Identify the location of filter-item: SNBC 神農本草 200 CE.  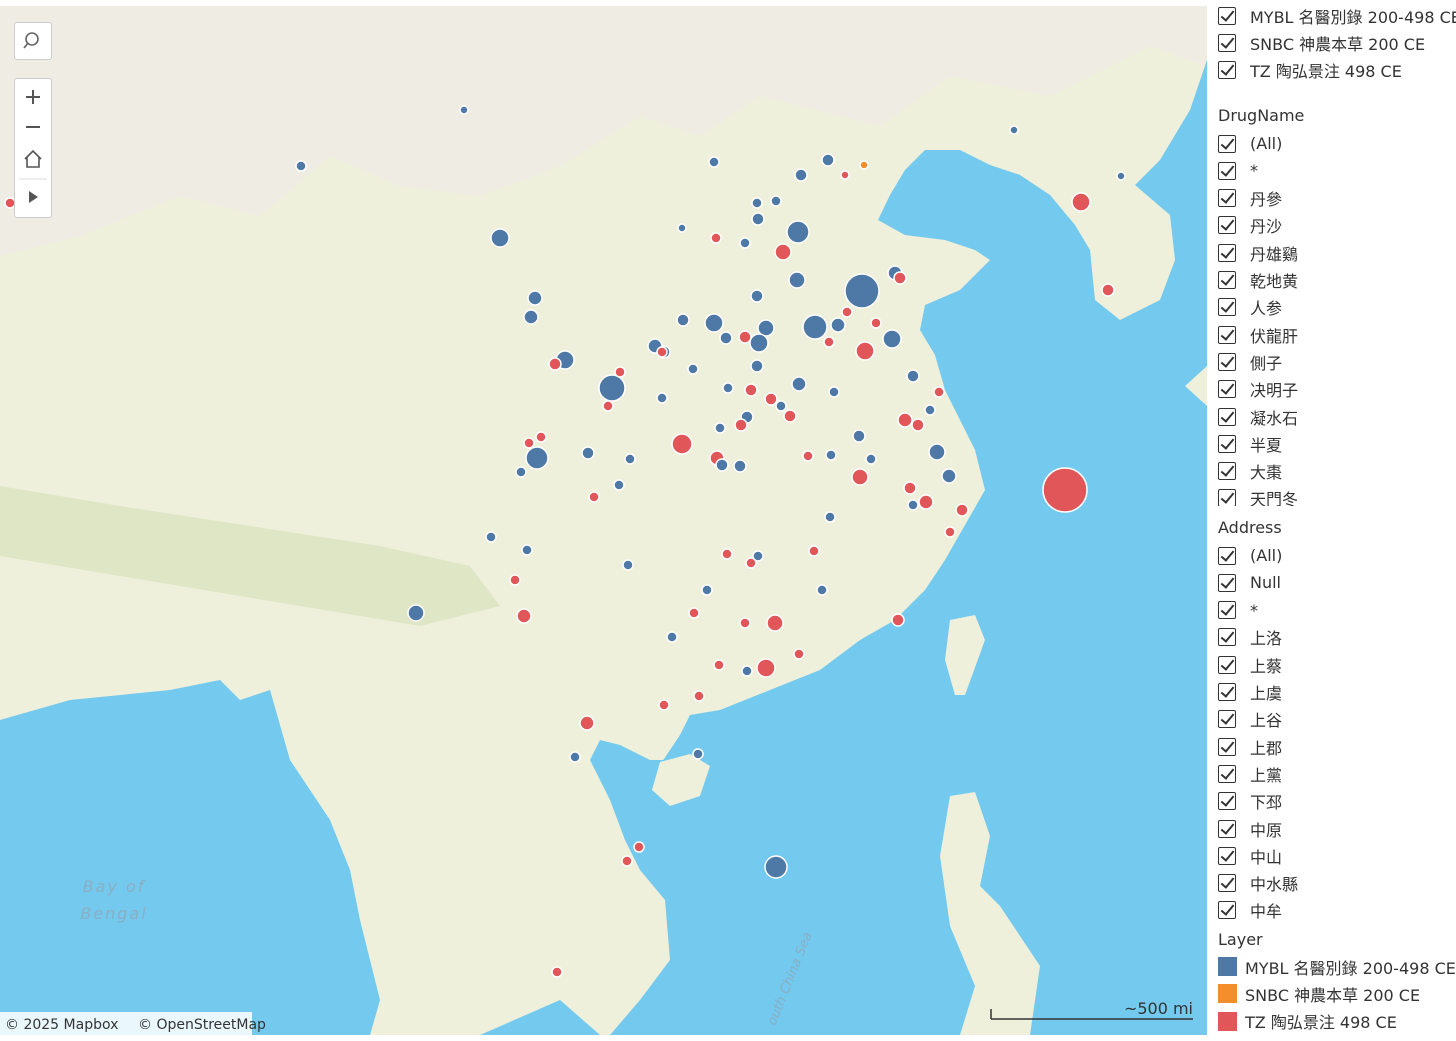
(1321, 42).